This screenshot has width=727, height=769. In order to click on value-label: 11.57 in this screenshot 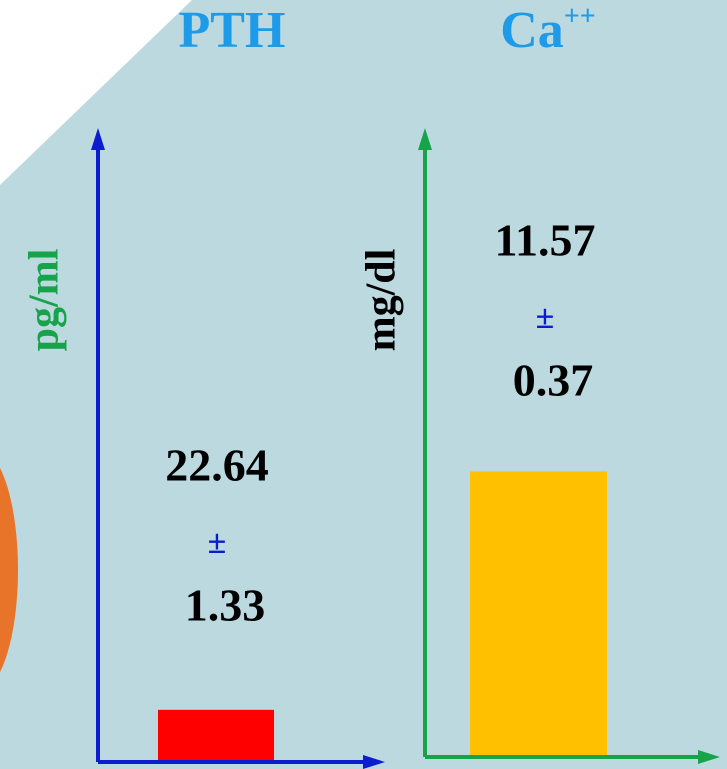, I will do `click(545, 240)`.